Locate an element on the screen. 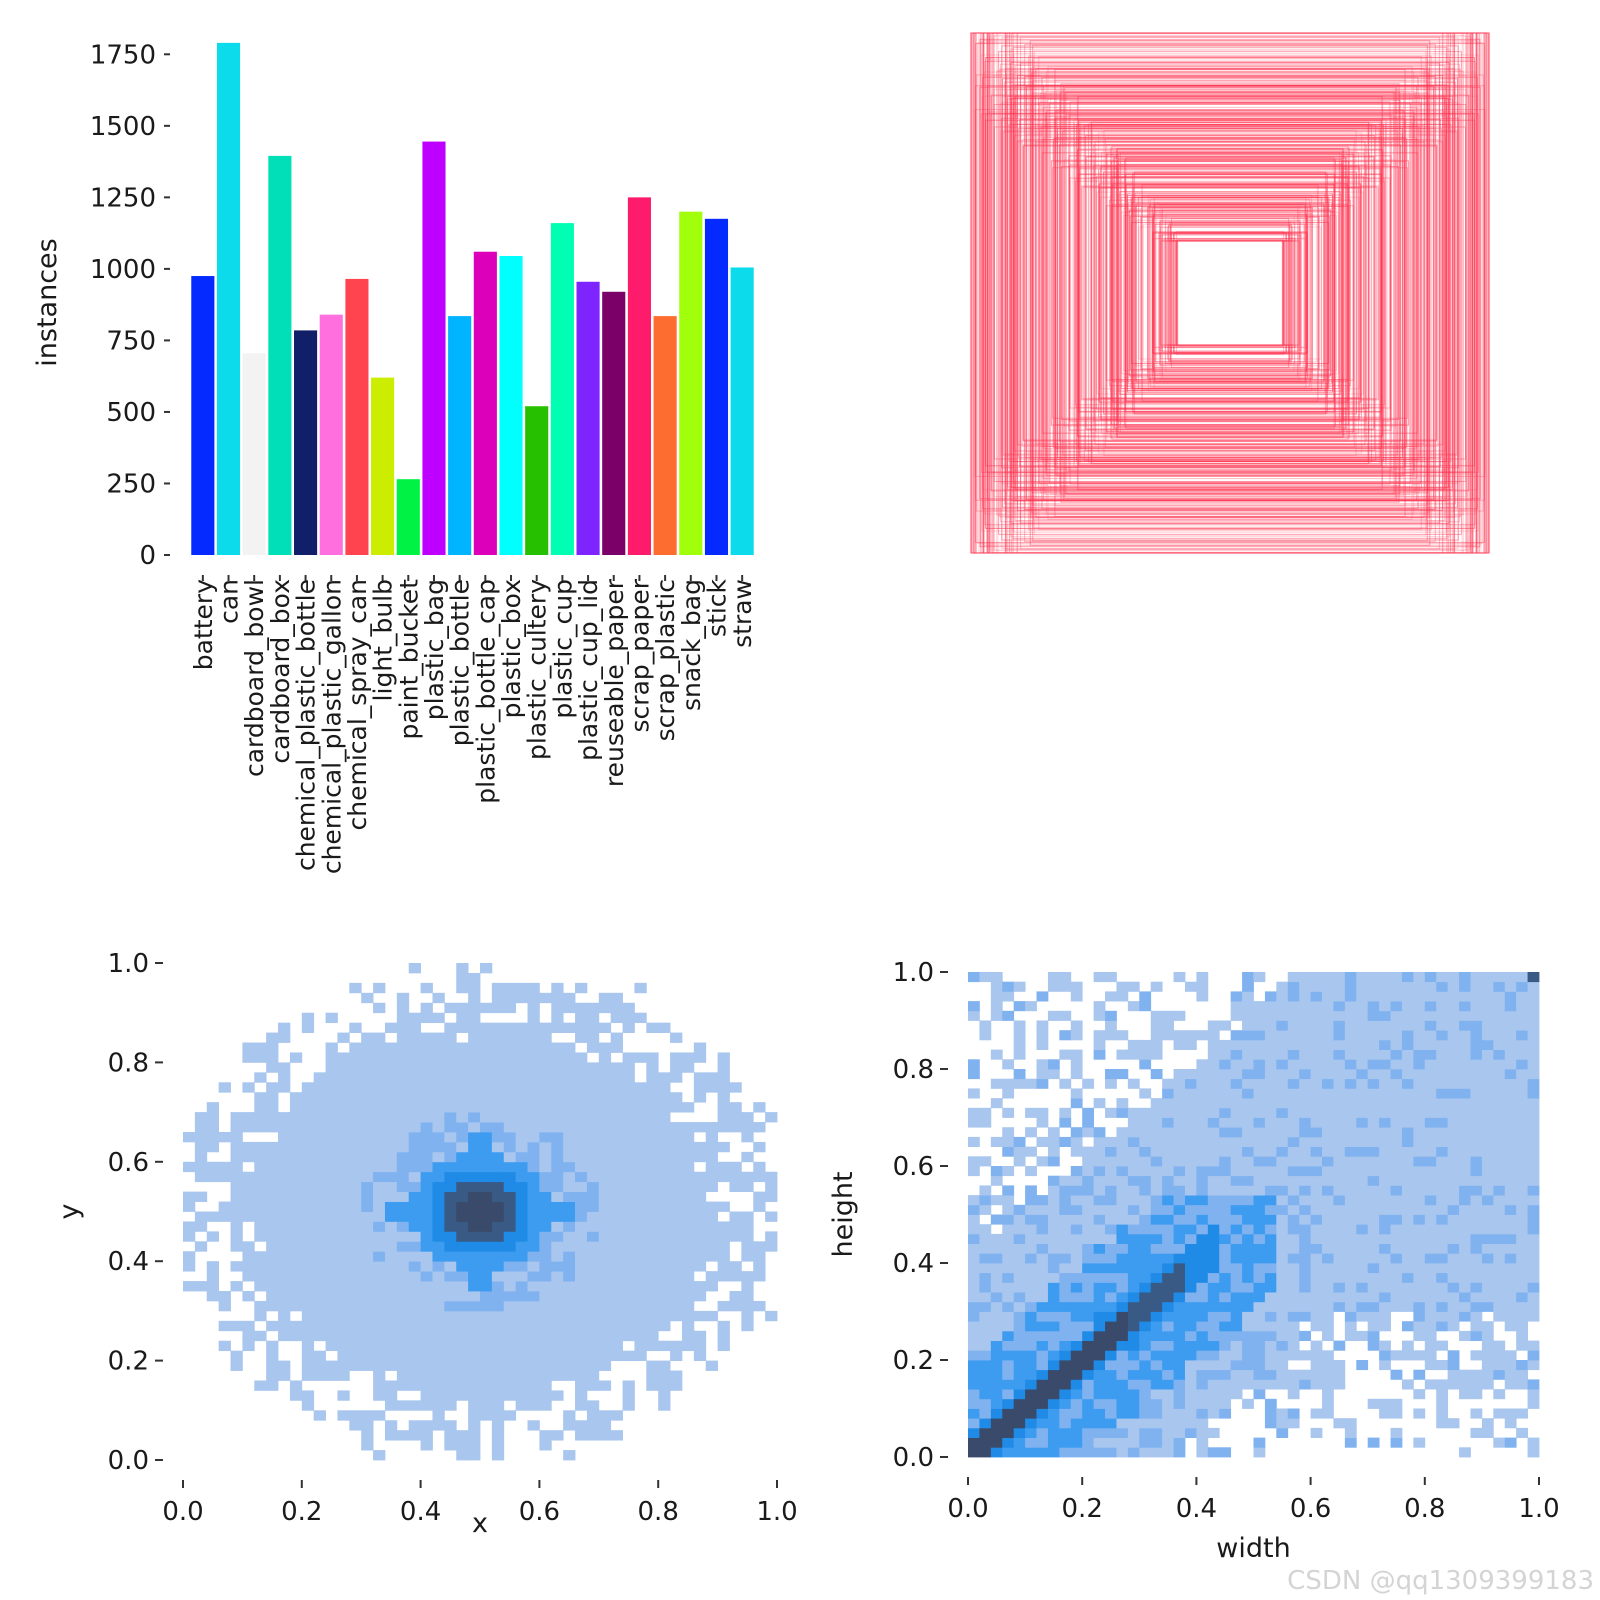 The width and height of the screenshot is (1600, 1600). y-tick-label: 0.6 is located at coordinates (128, 1163).